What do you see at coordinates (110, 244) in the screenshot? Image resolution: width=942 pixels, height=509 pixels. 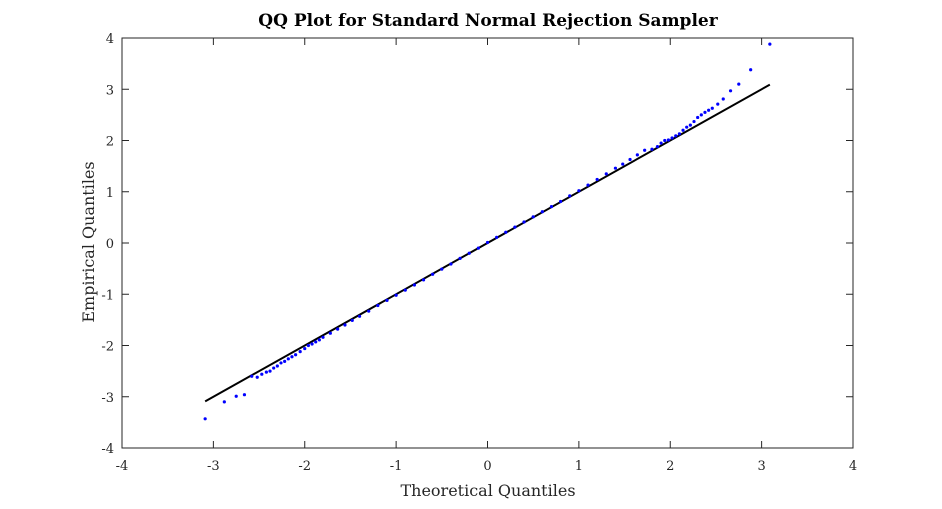 I see `y-tick-label: 0` at bounding box center [110, 244].